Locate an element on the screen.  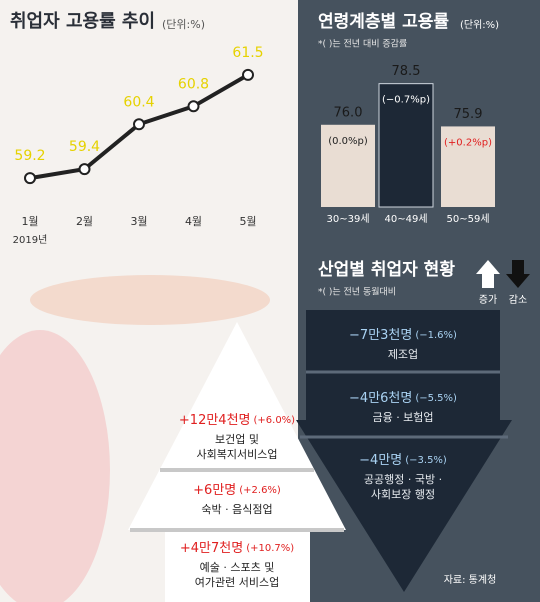
change-percent: (+2.6%) is located at coordinates (260, 490).